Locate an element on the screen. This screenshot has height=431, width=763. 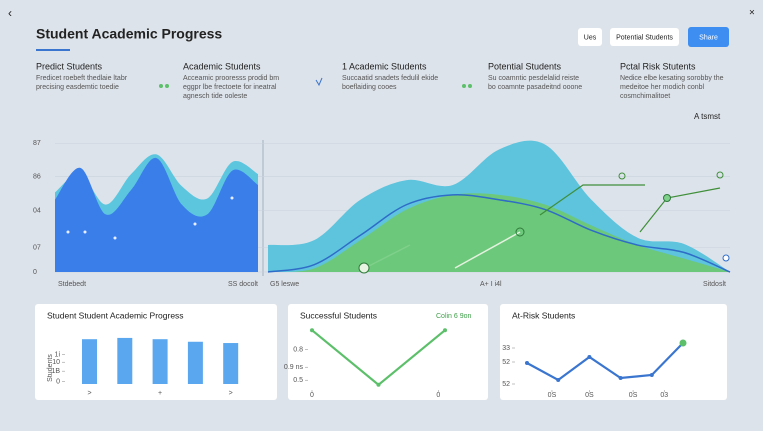
card-title: At-Risk Students is located at coordinates (543, 315).